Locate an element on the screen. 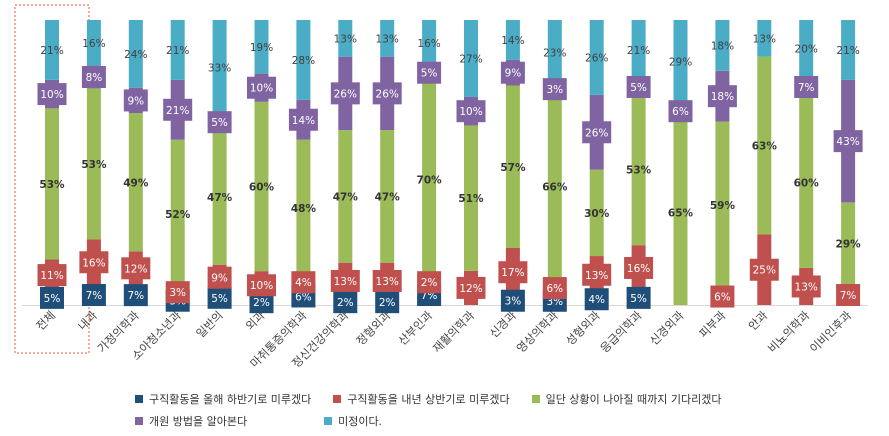 This screenshot has height=436, width=889. data-label: 19% is located at coordinates (261, 48).